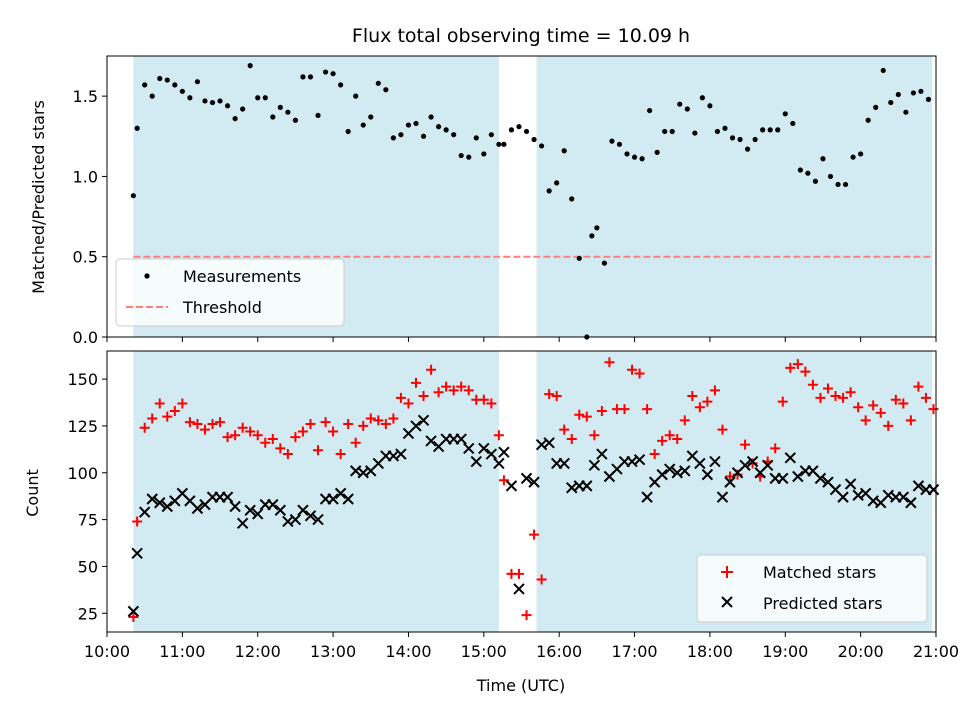 The width and height of the screenshot is (960, 720). I want to click on top-y-axis-label: Matched/Predicted stars, so click(38, 197).